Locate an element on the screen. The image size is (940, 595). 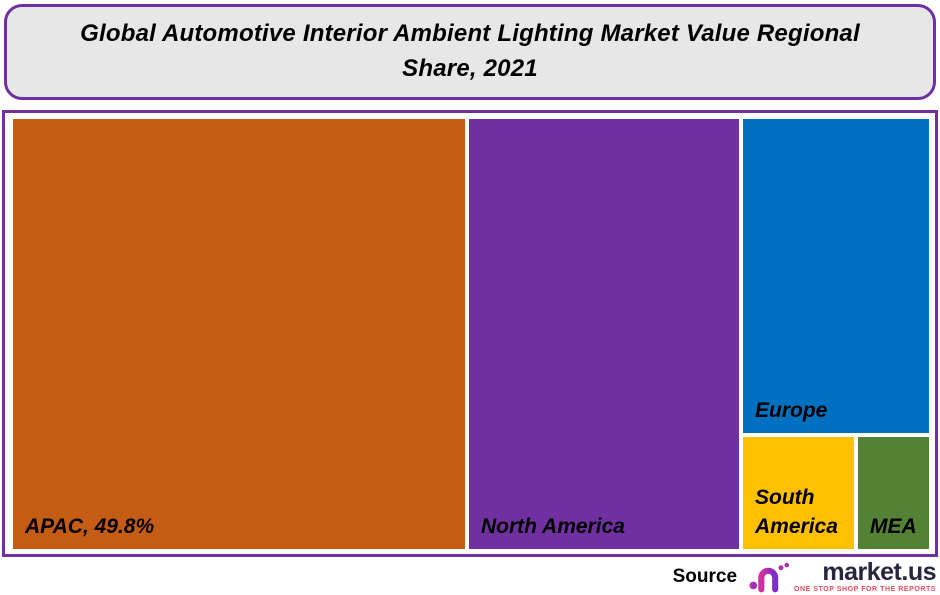
treemap-right-column: Europe South America MEA is located at coordinates (836, 334).